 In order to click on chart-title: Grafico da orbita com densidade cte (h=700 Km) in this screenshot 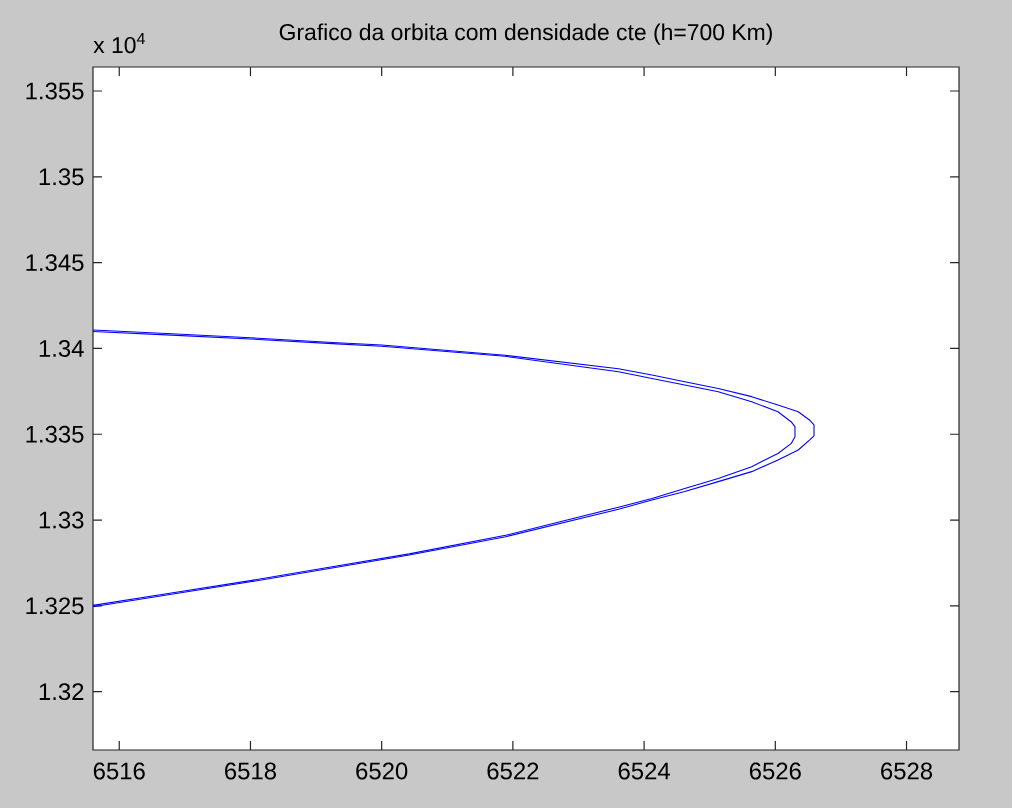, I will do `click(525, 34)`.